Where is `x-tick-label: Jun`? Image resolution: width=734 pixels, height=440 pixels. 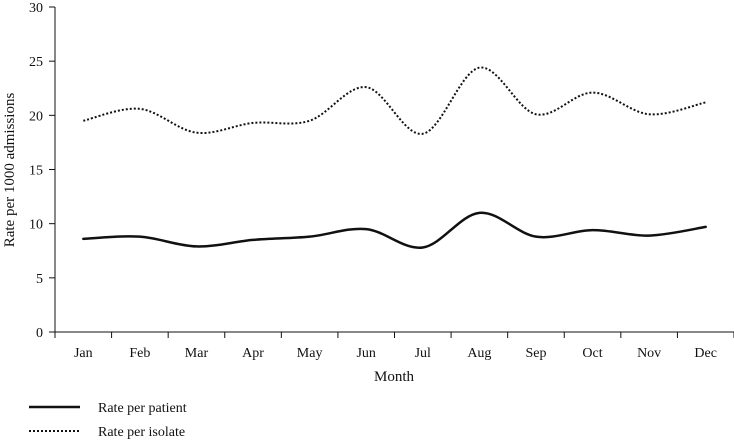 x-tick-label: Jun is located at coordinates (365, 353).